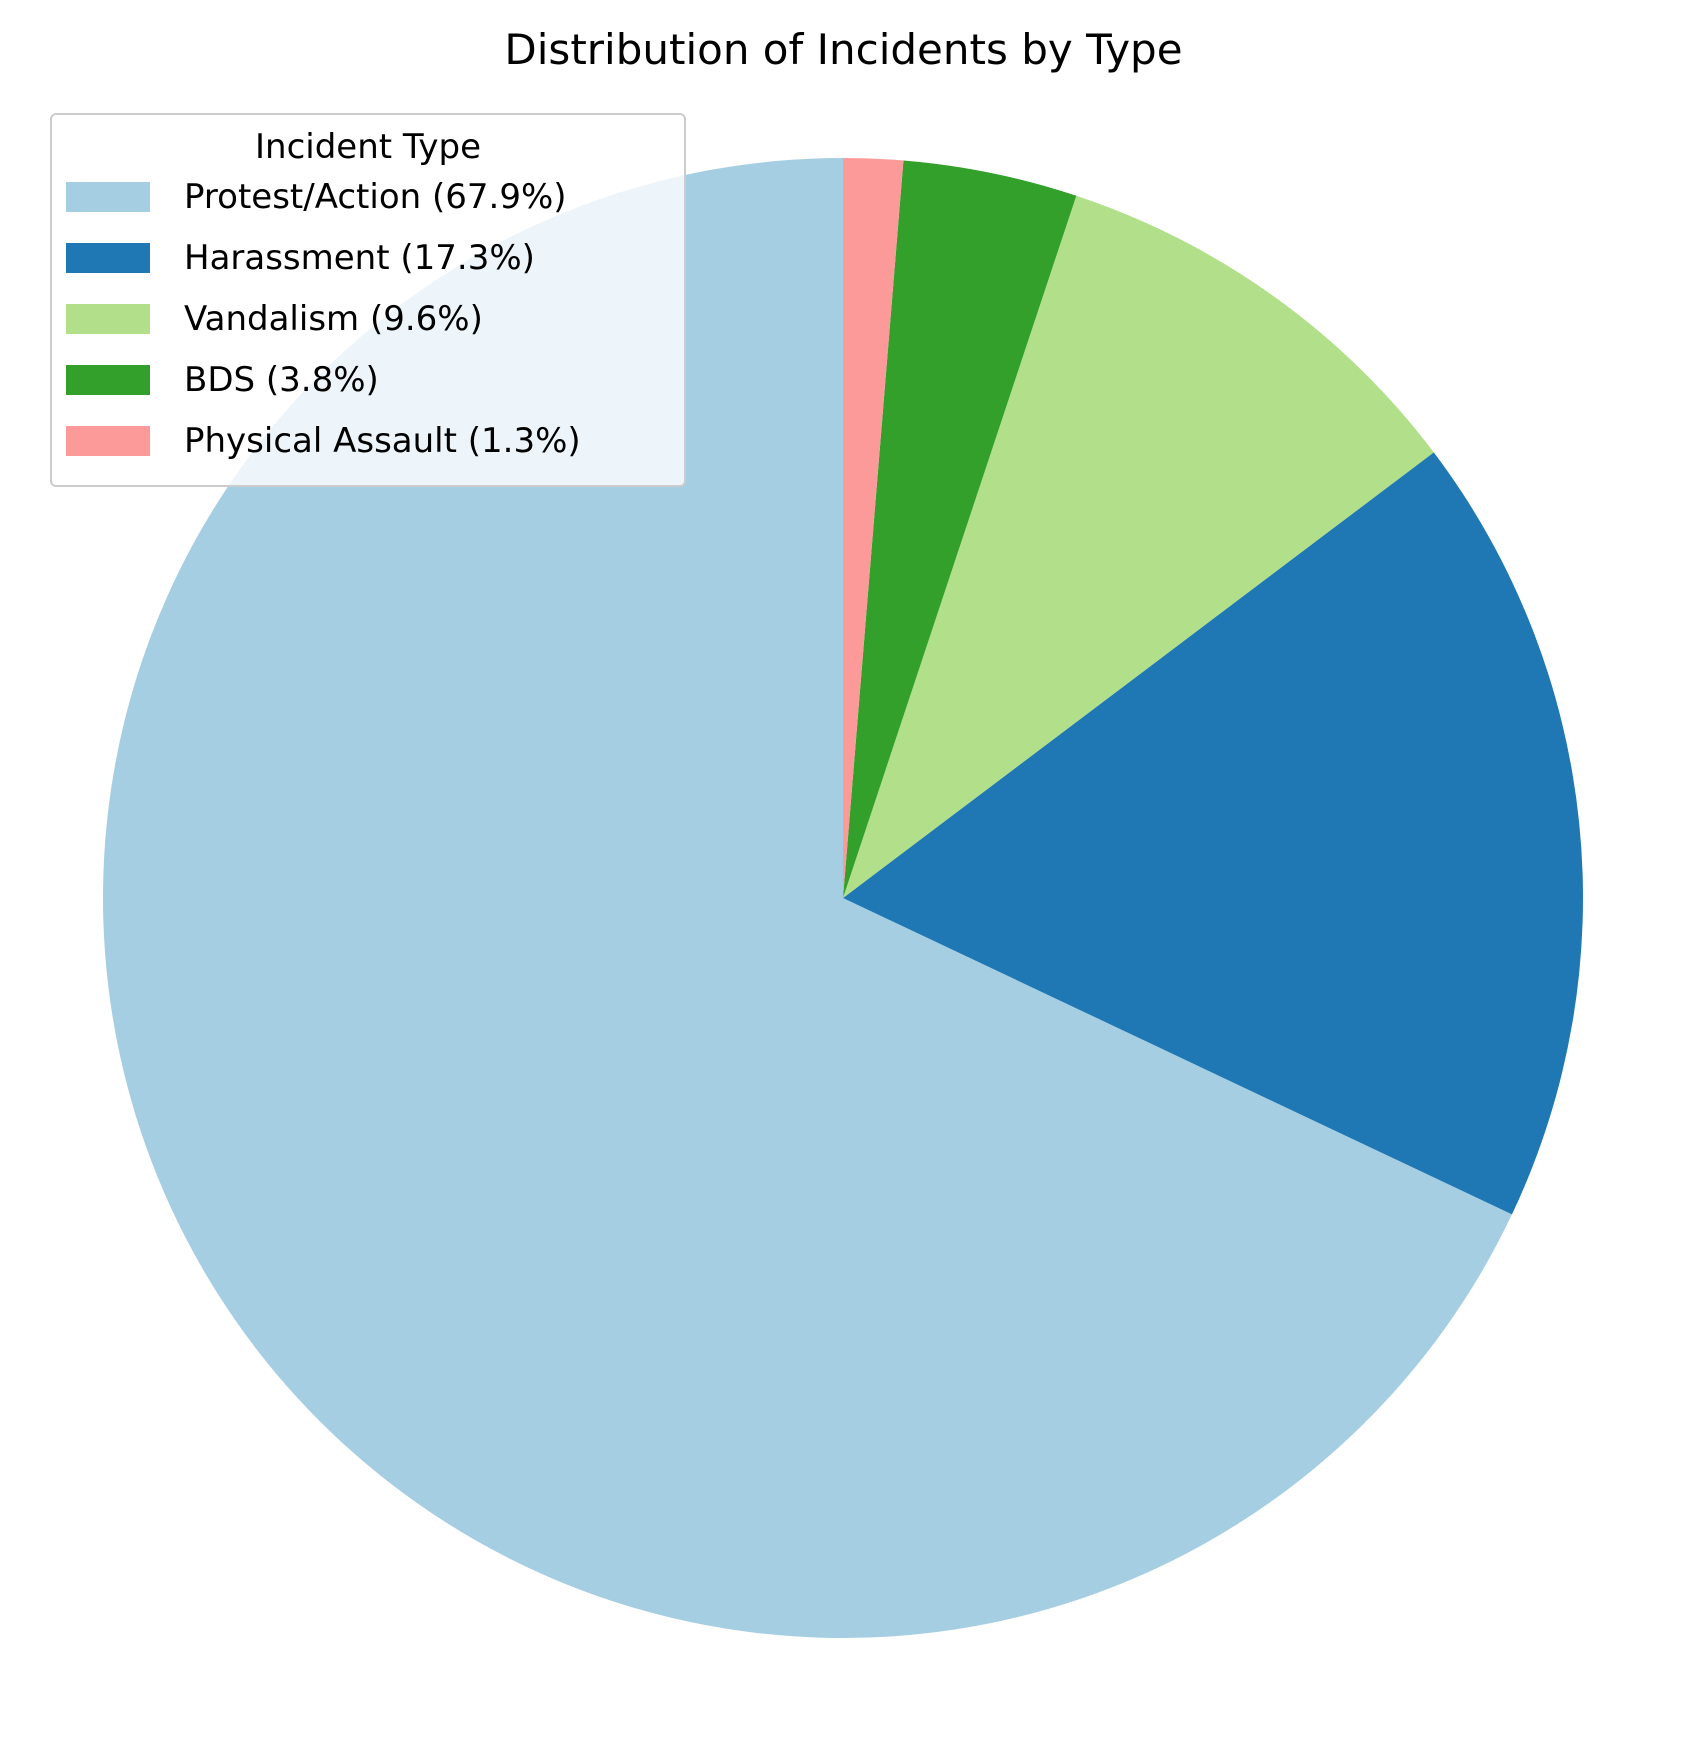  I want to click on legend-item-vandalism: Vandalism (9.6%), so click(274, 319).